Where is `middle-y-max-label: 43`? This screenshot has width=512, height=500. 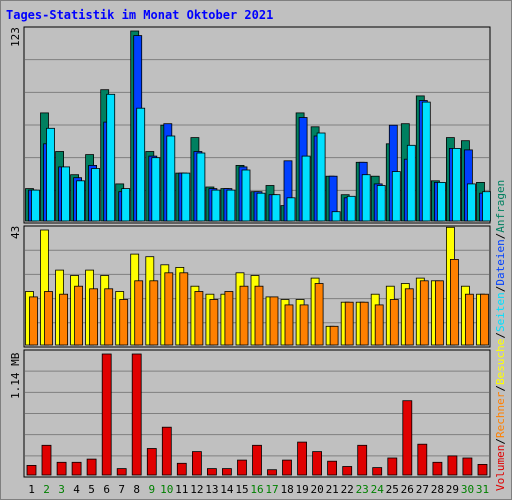
middle-y-max-label: 43 is located at coordinates (15, 232).